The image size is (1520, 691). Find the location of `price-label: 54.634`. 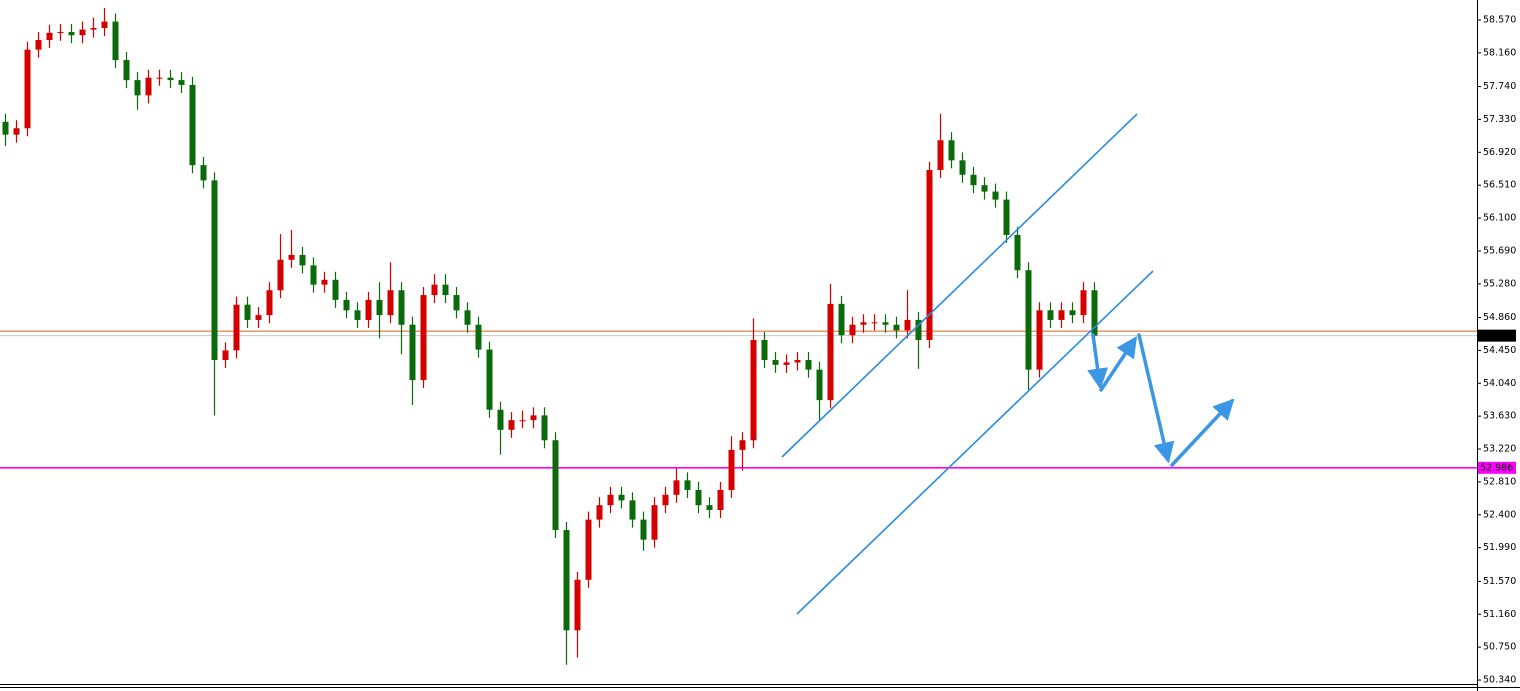

price-label: 54.634 is located at coordinates (1496, 335).